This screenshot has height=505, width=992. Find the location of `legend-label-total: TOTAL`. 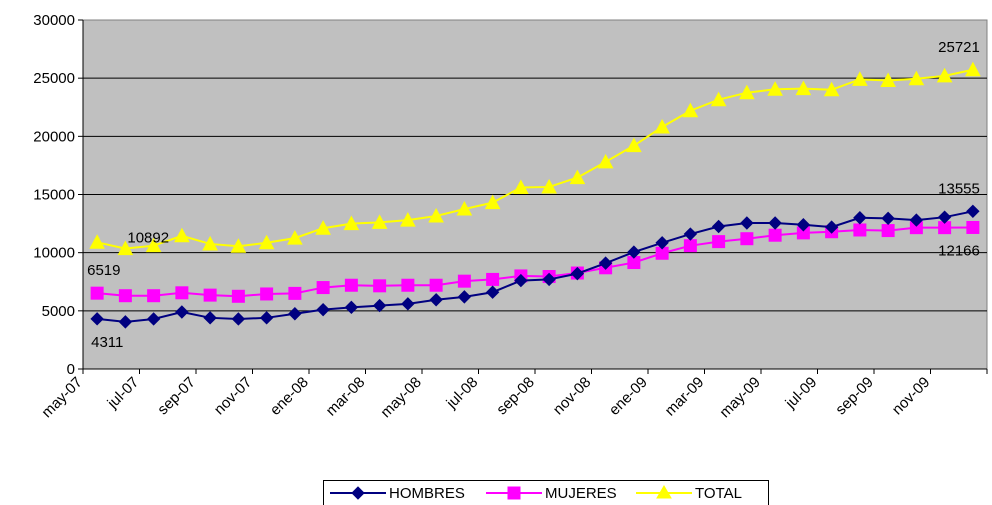

legend-label-total: TOTAL is located at coordinates (718, 493).